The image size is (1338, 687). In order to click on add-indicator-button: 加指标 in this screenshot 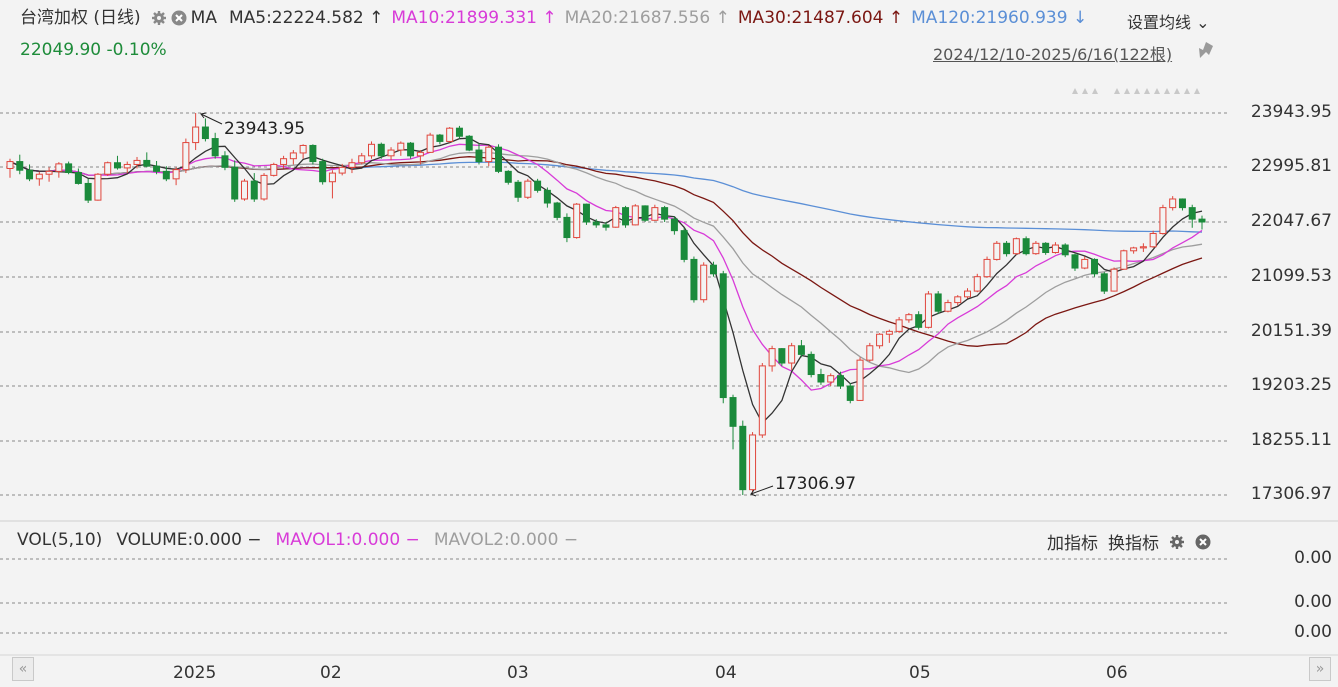, I will do `click(1072, 544)`.